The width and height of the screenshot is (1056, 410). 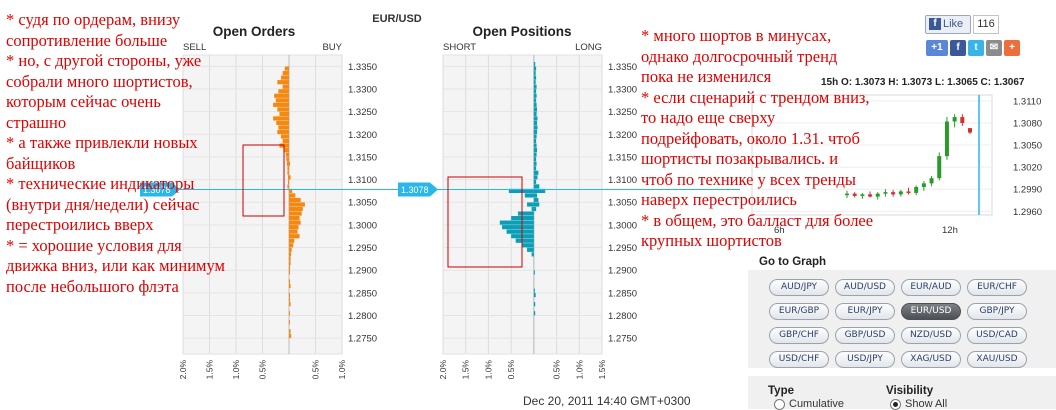 I want to click on panel1-price-tick: 1.3100, so click(x=622, y=180).